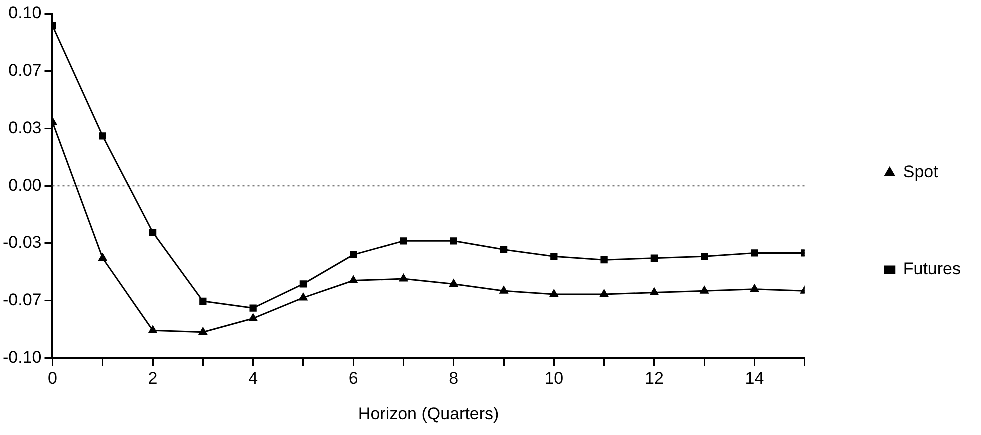  Describe the element at coordinates (25, 128) in the screenshot. I see `y-tick-label: 0.03` at that location.